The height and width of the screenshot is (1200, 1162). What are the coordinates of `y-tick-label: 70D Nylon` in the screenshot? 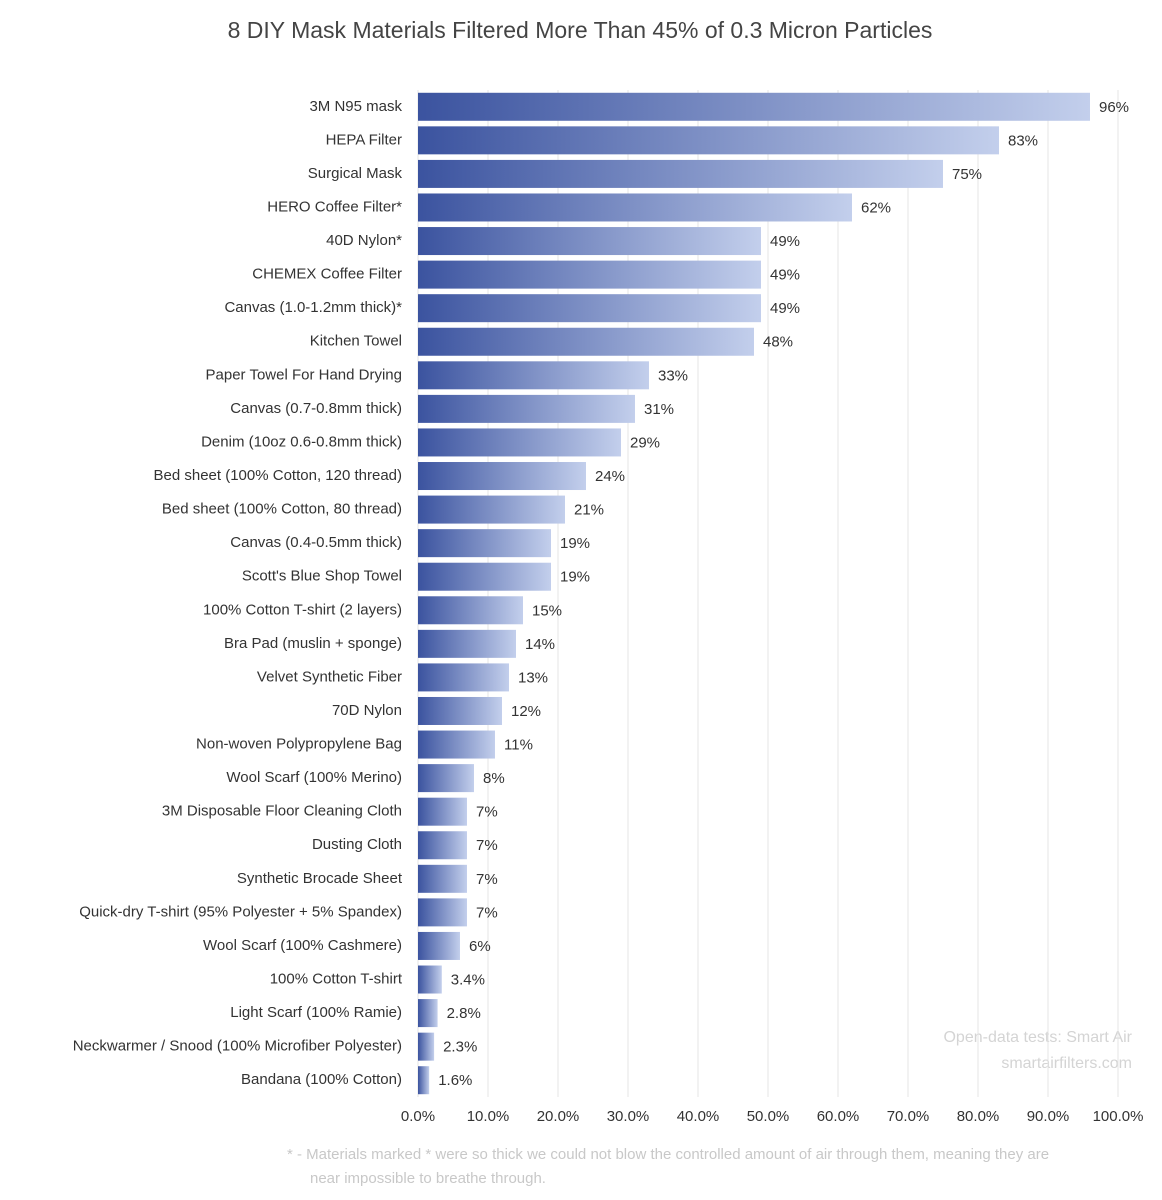 It's located at (367, 710).